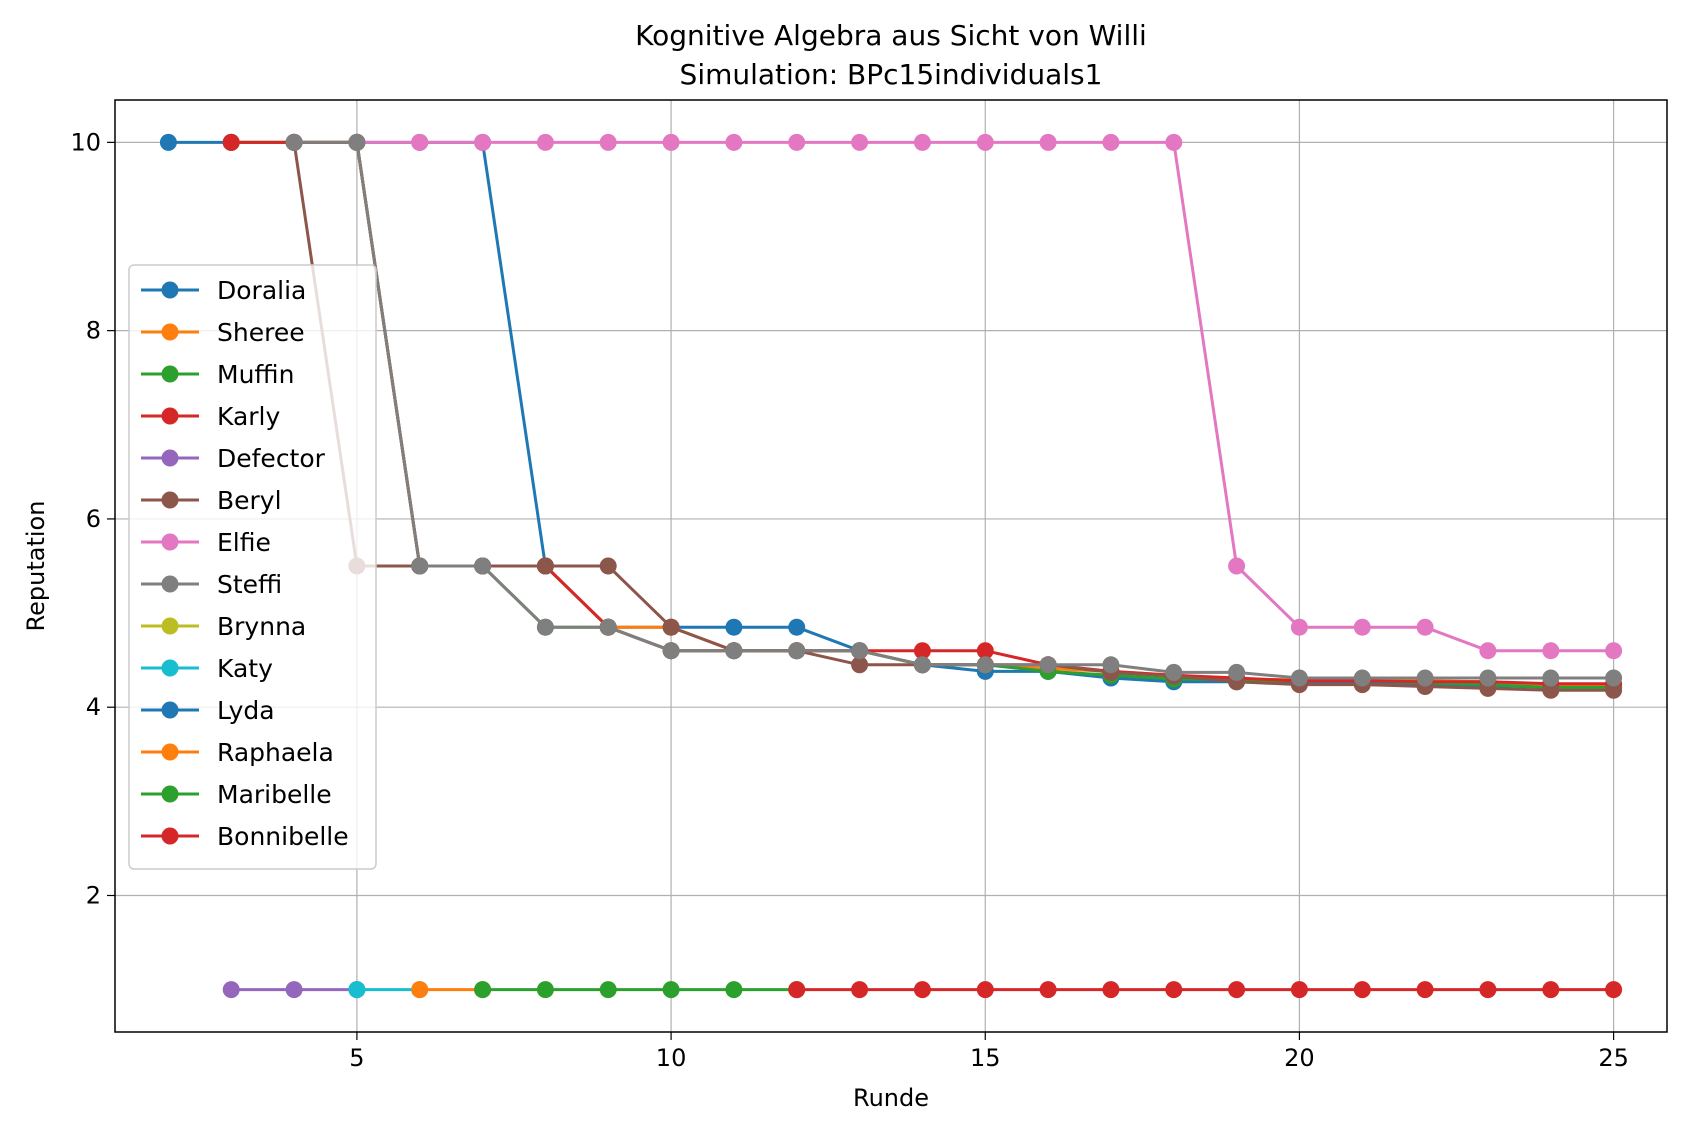 This screenshot has height=1131, width=1683. What do you see at coordinates (236, 794) in the screenshot?
I see `legend-item: Maribelle` at bounding box center [236, 794].